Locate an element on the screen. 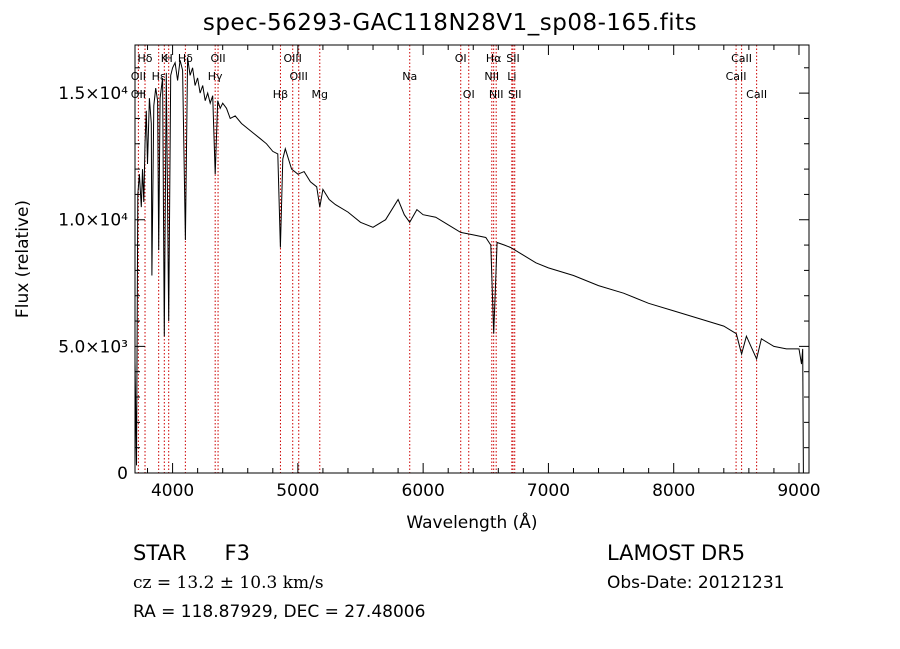 Image resolution: width=900 pixels, height=649 pixels. x-tick-label: 5000 is located at coordinates (297, 491).